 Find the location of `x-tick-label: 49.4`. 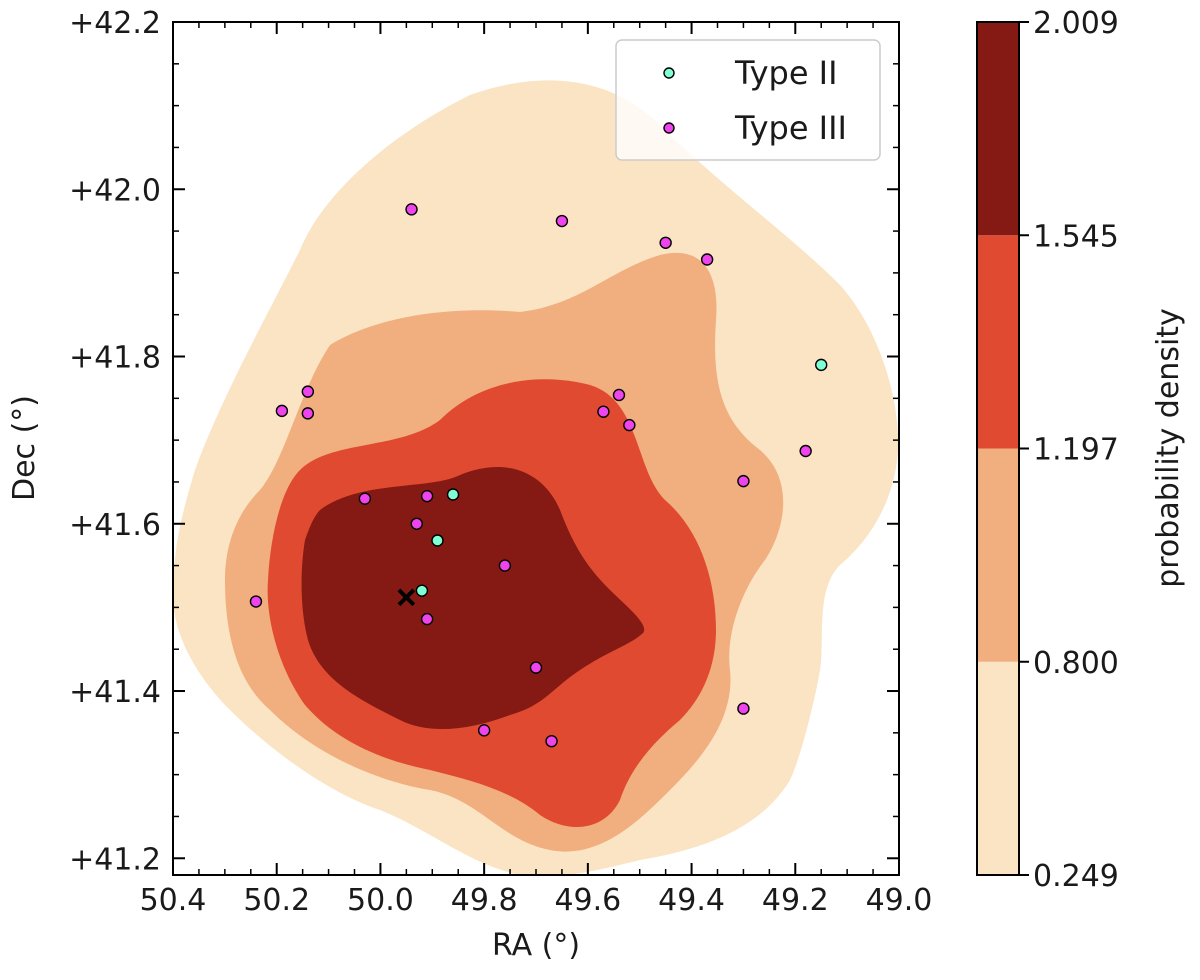

x-tick-label: 49.4 is located at coordinates (691, 900).